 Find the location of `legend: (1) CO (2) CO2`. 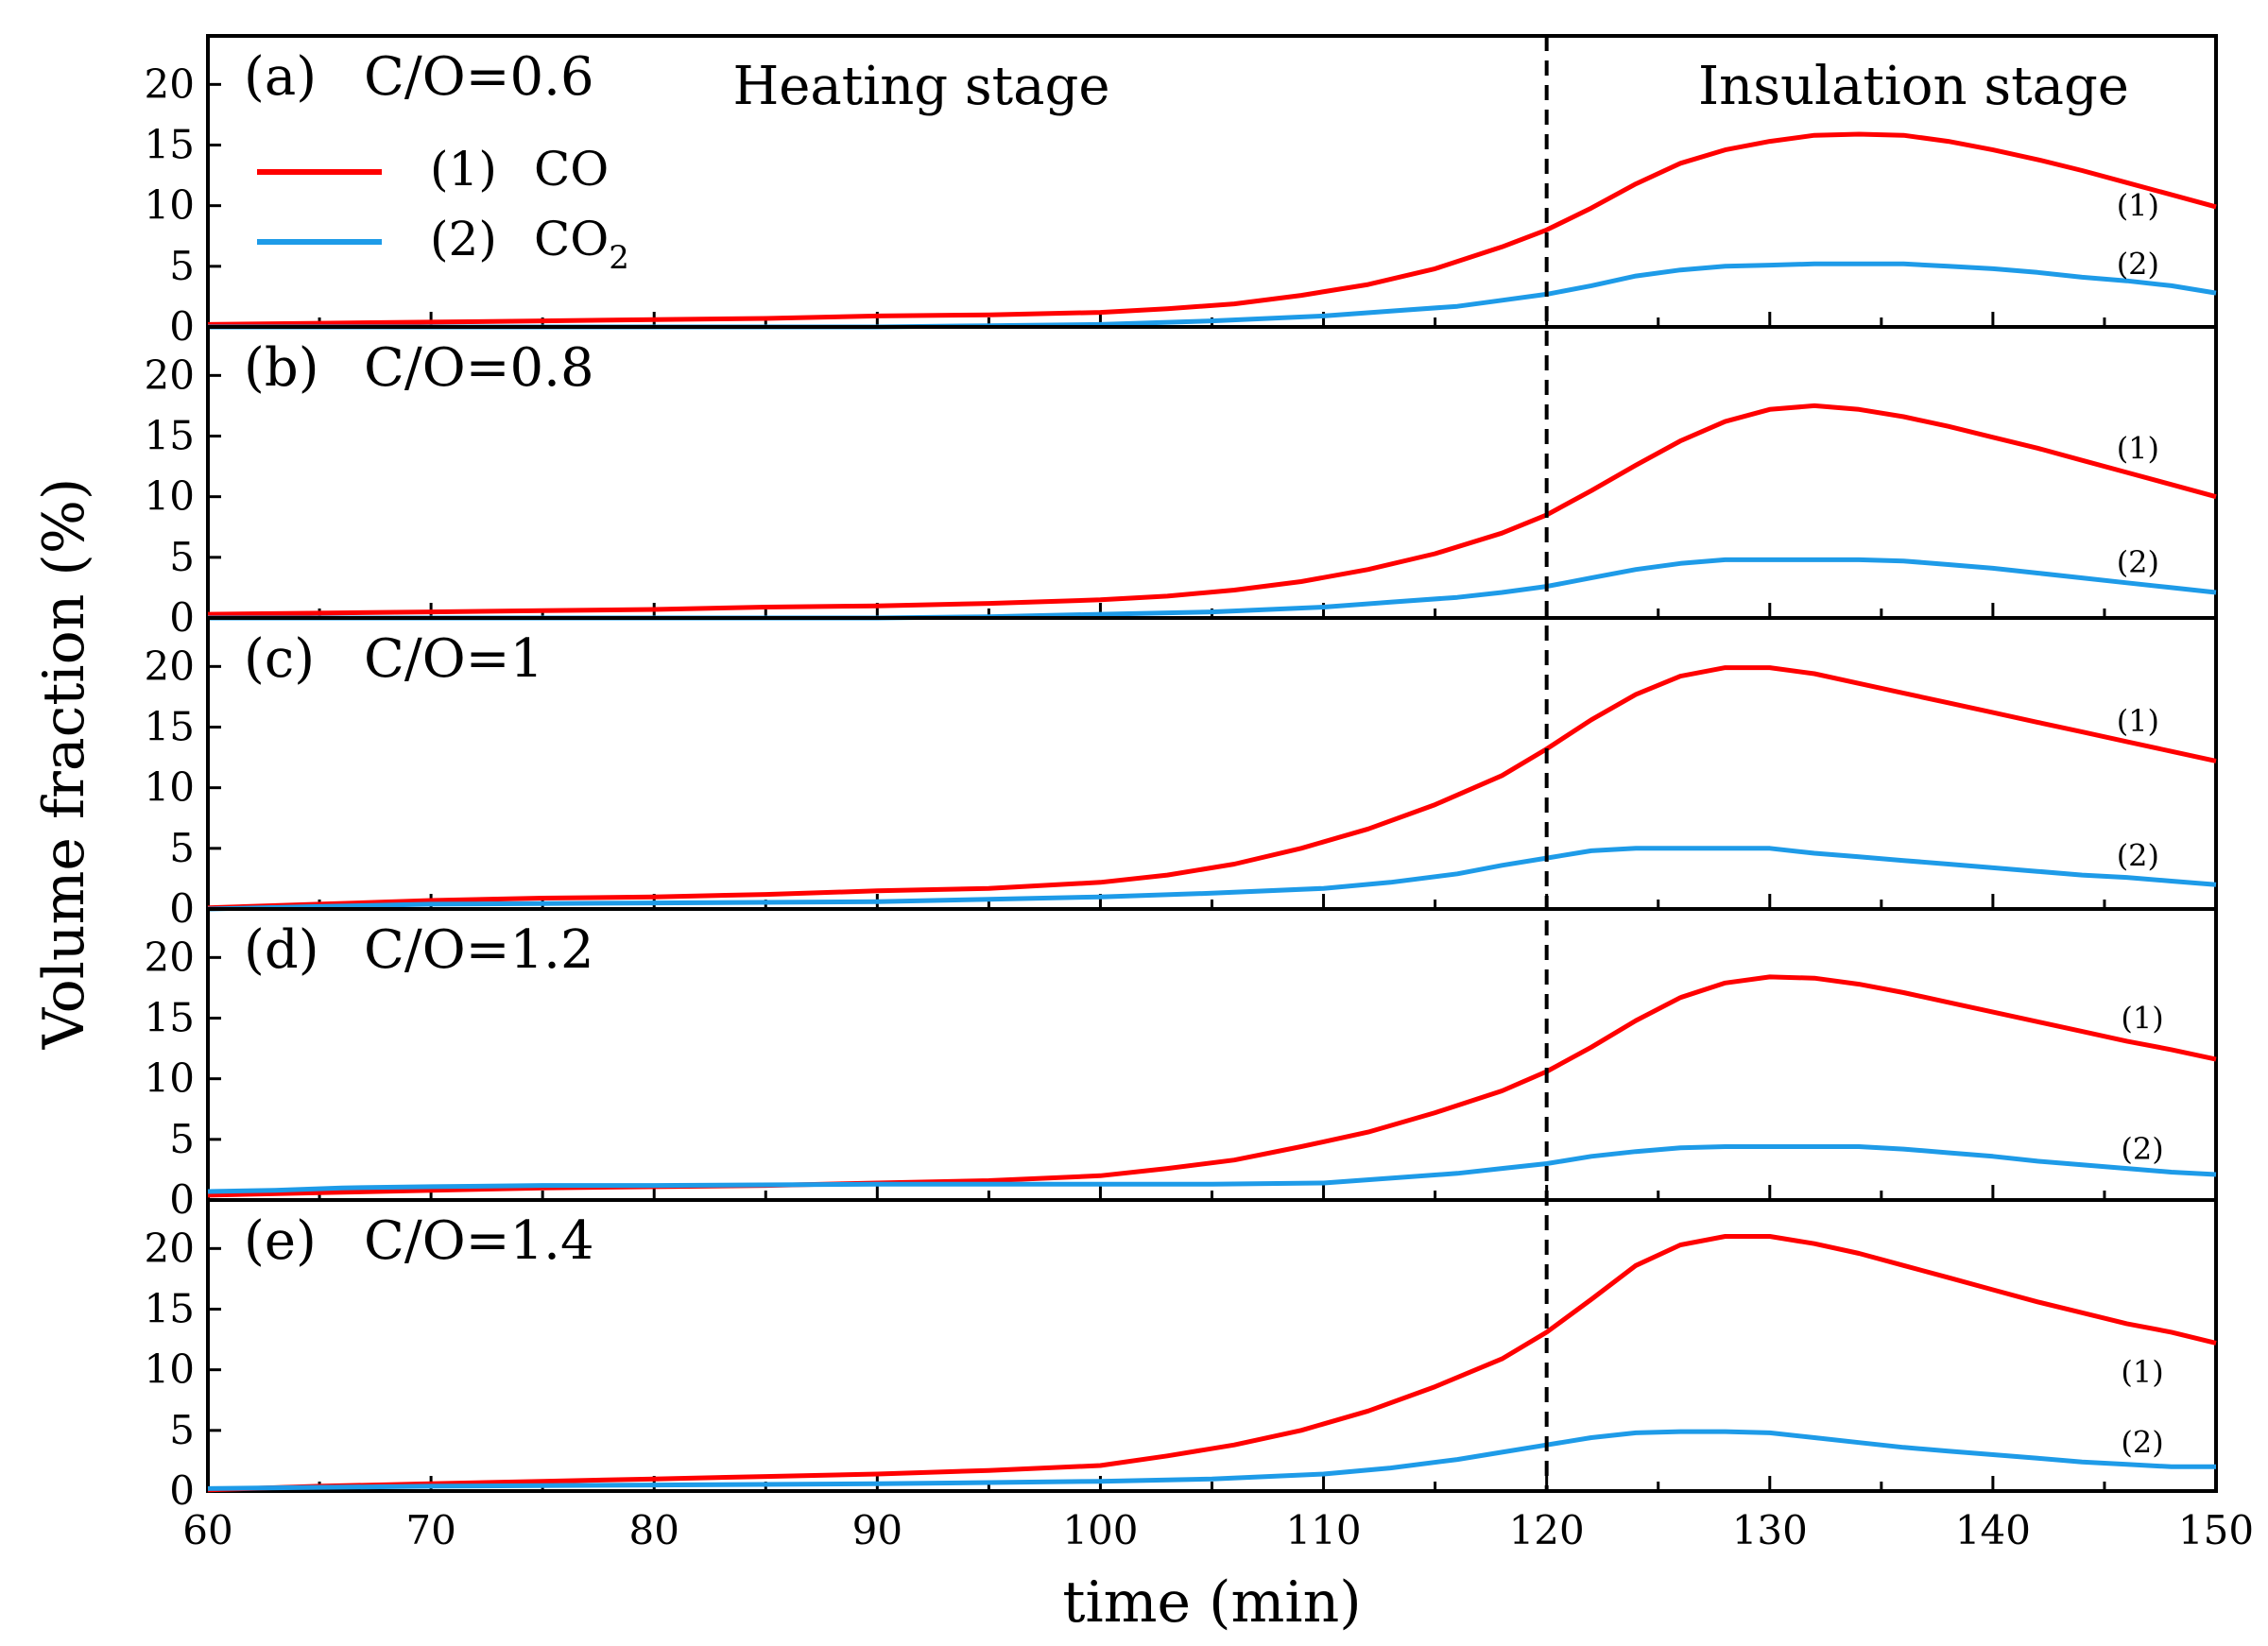

legend: (1) CO (2) CO2 is located at coordinates (443, 209).